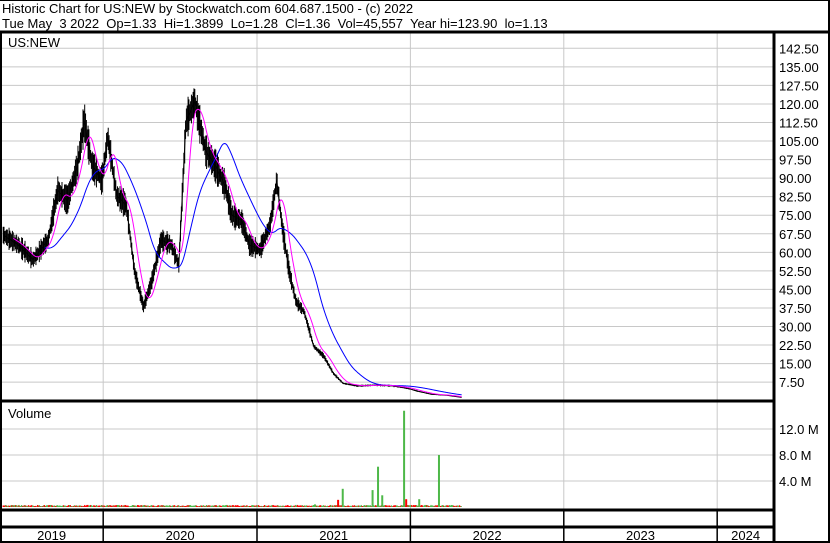 The height and width of the screenshot is (543, 830). I want to click on price-tick-label: 15.00, so click(795, 364).